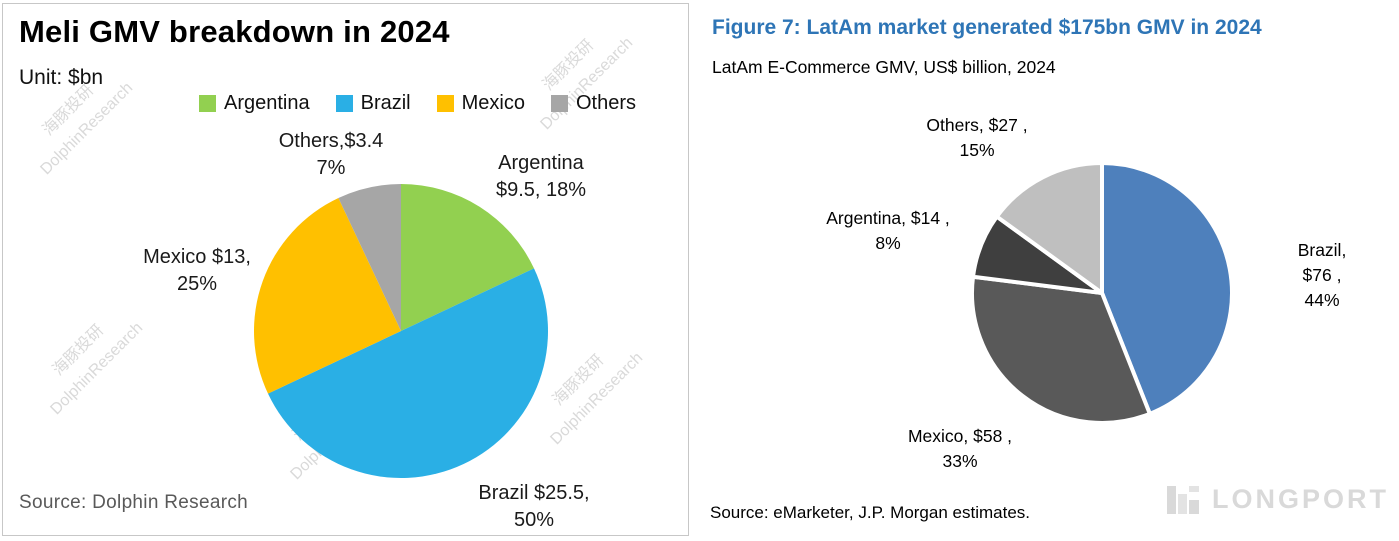 The width and height of the screenshot is (1399, 541). What do you see at coordinates (559, 103) in the screenshot?
I see `legend-swatch-others` at bounding box center [559, 103].